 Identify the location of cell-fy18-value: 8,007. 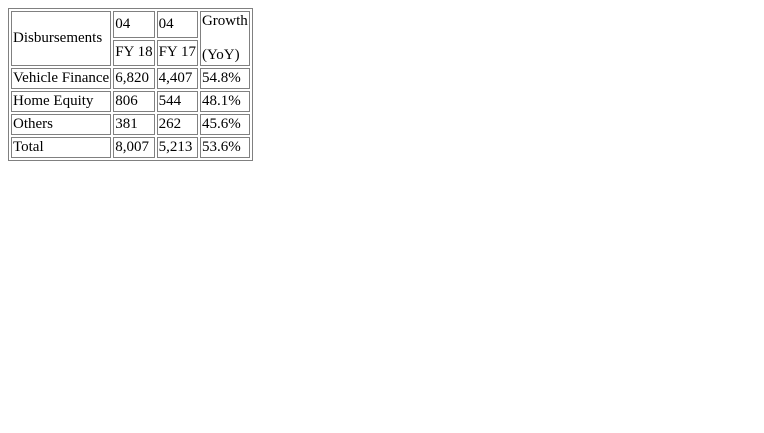
(134, 147).